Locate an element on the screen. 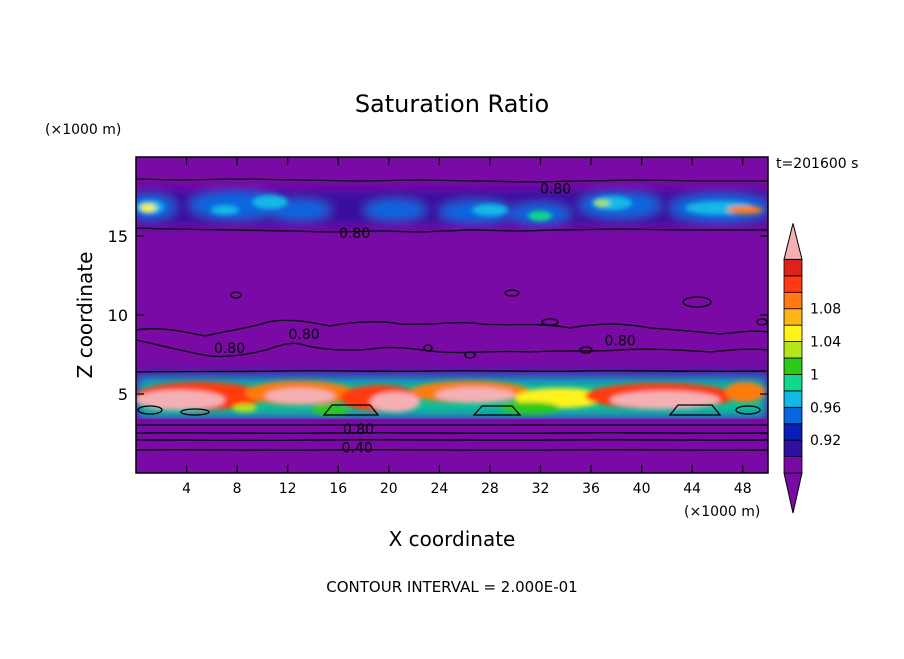  x-tick-label: 4 is located at coordinates (186, 489).